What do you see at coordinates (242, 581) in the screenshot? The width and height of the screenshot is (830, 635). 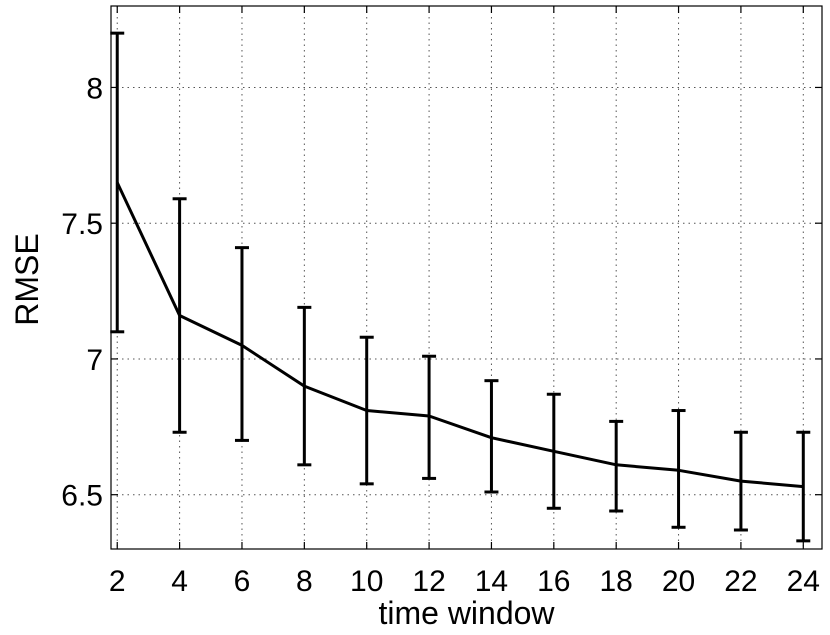 I see `x-tick-label: 6` at bounding box center [242, 581].